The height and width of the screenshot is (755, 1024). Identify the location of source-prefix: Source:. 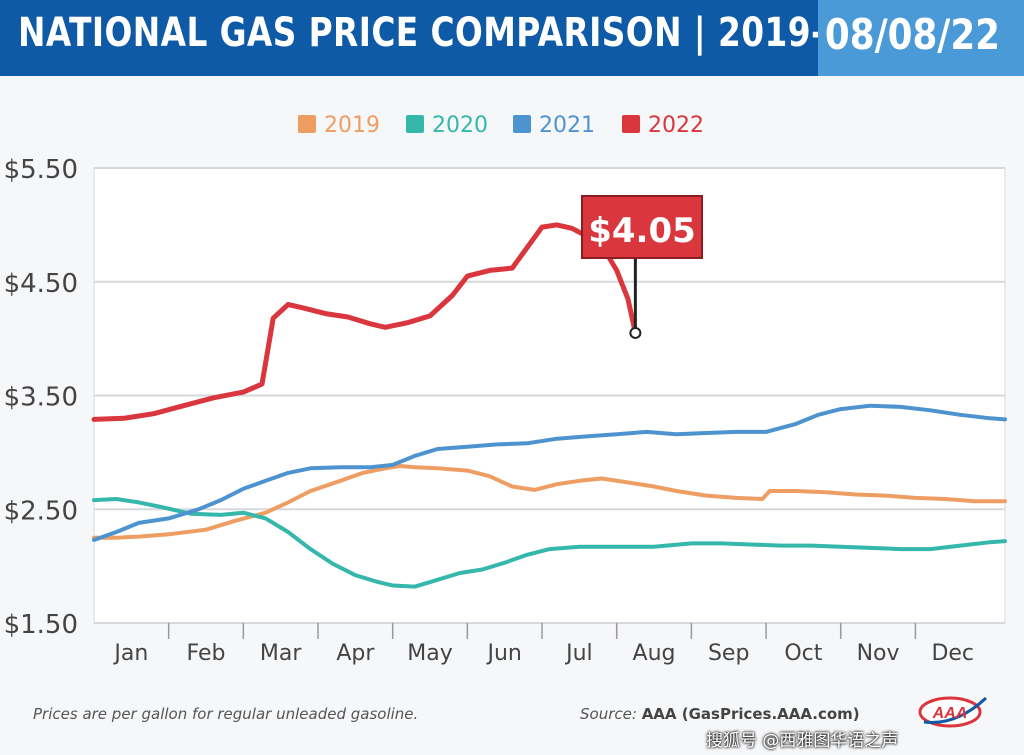
(608, 714).